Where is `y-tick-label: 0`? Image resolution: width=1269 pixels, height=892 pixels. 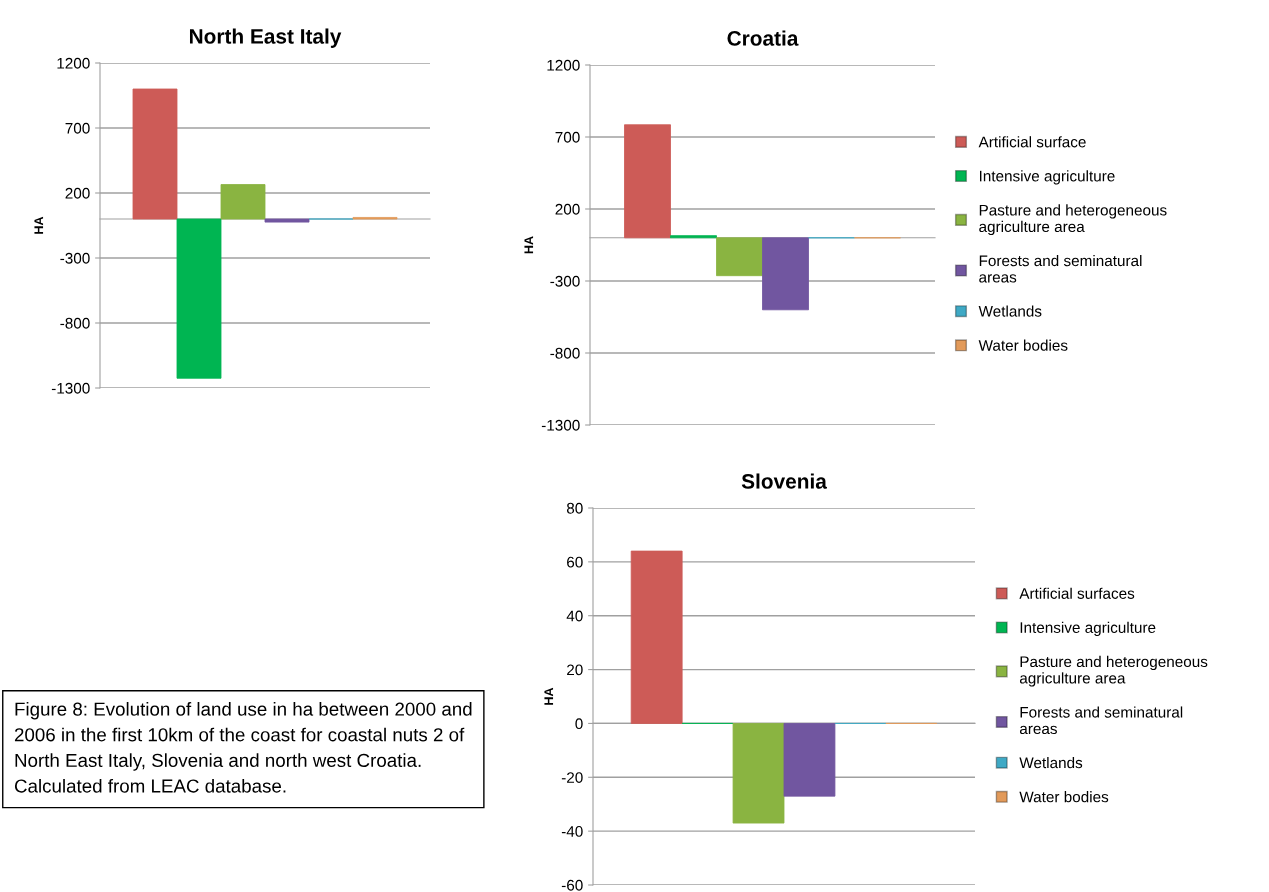 y-tick-label: 0 is located at coordinates (579, 724).